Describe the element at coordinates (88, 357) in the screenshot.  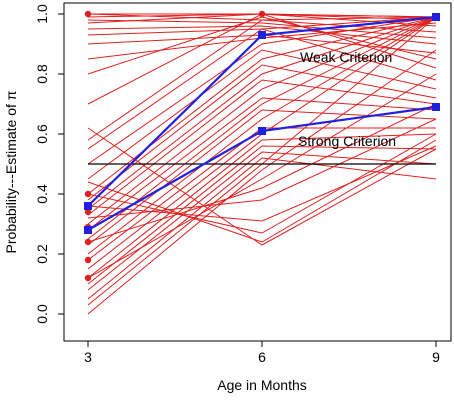
I see `x-tick-label: 3` at that location.